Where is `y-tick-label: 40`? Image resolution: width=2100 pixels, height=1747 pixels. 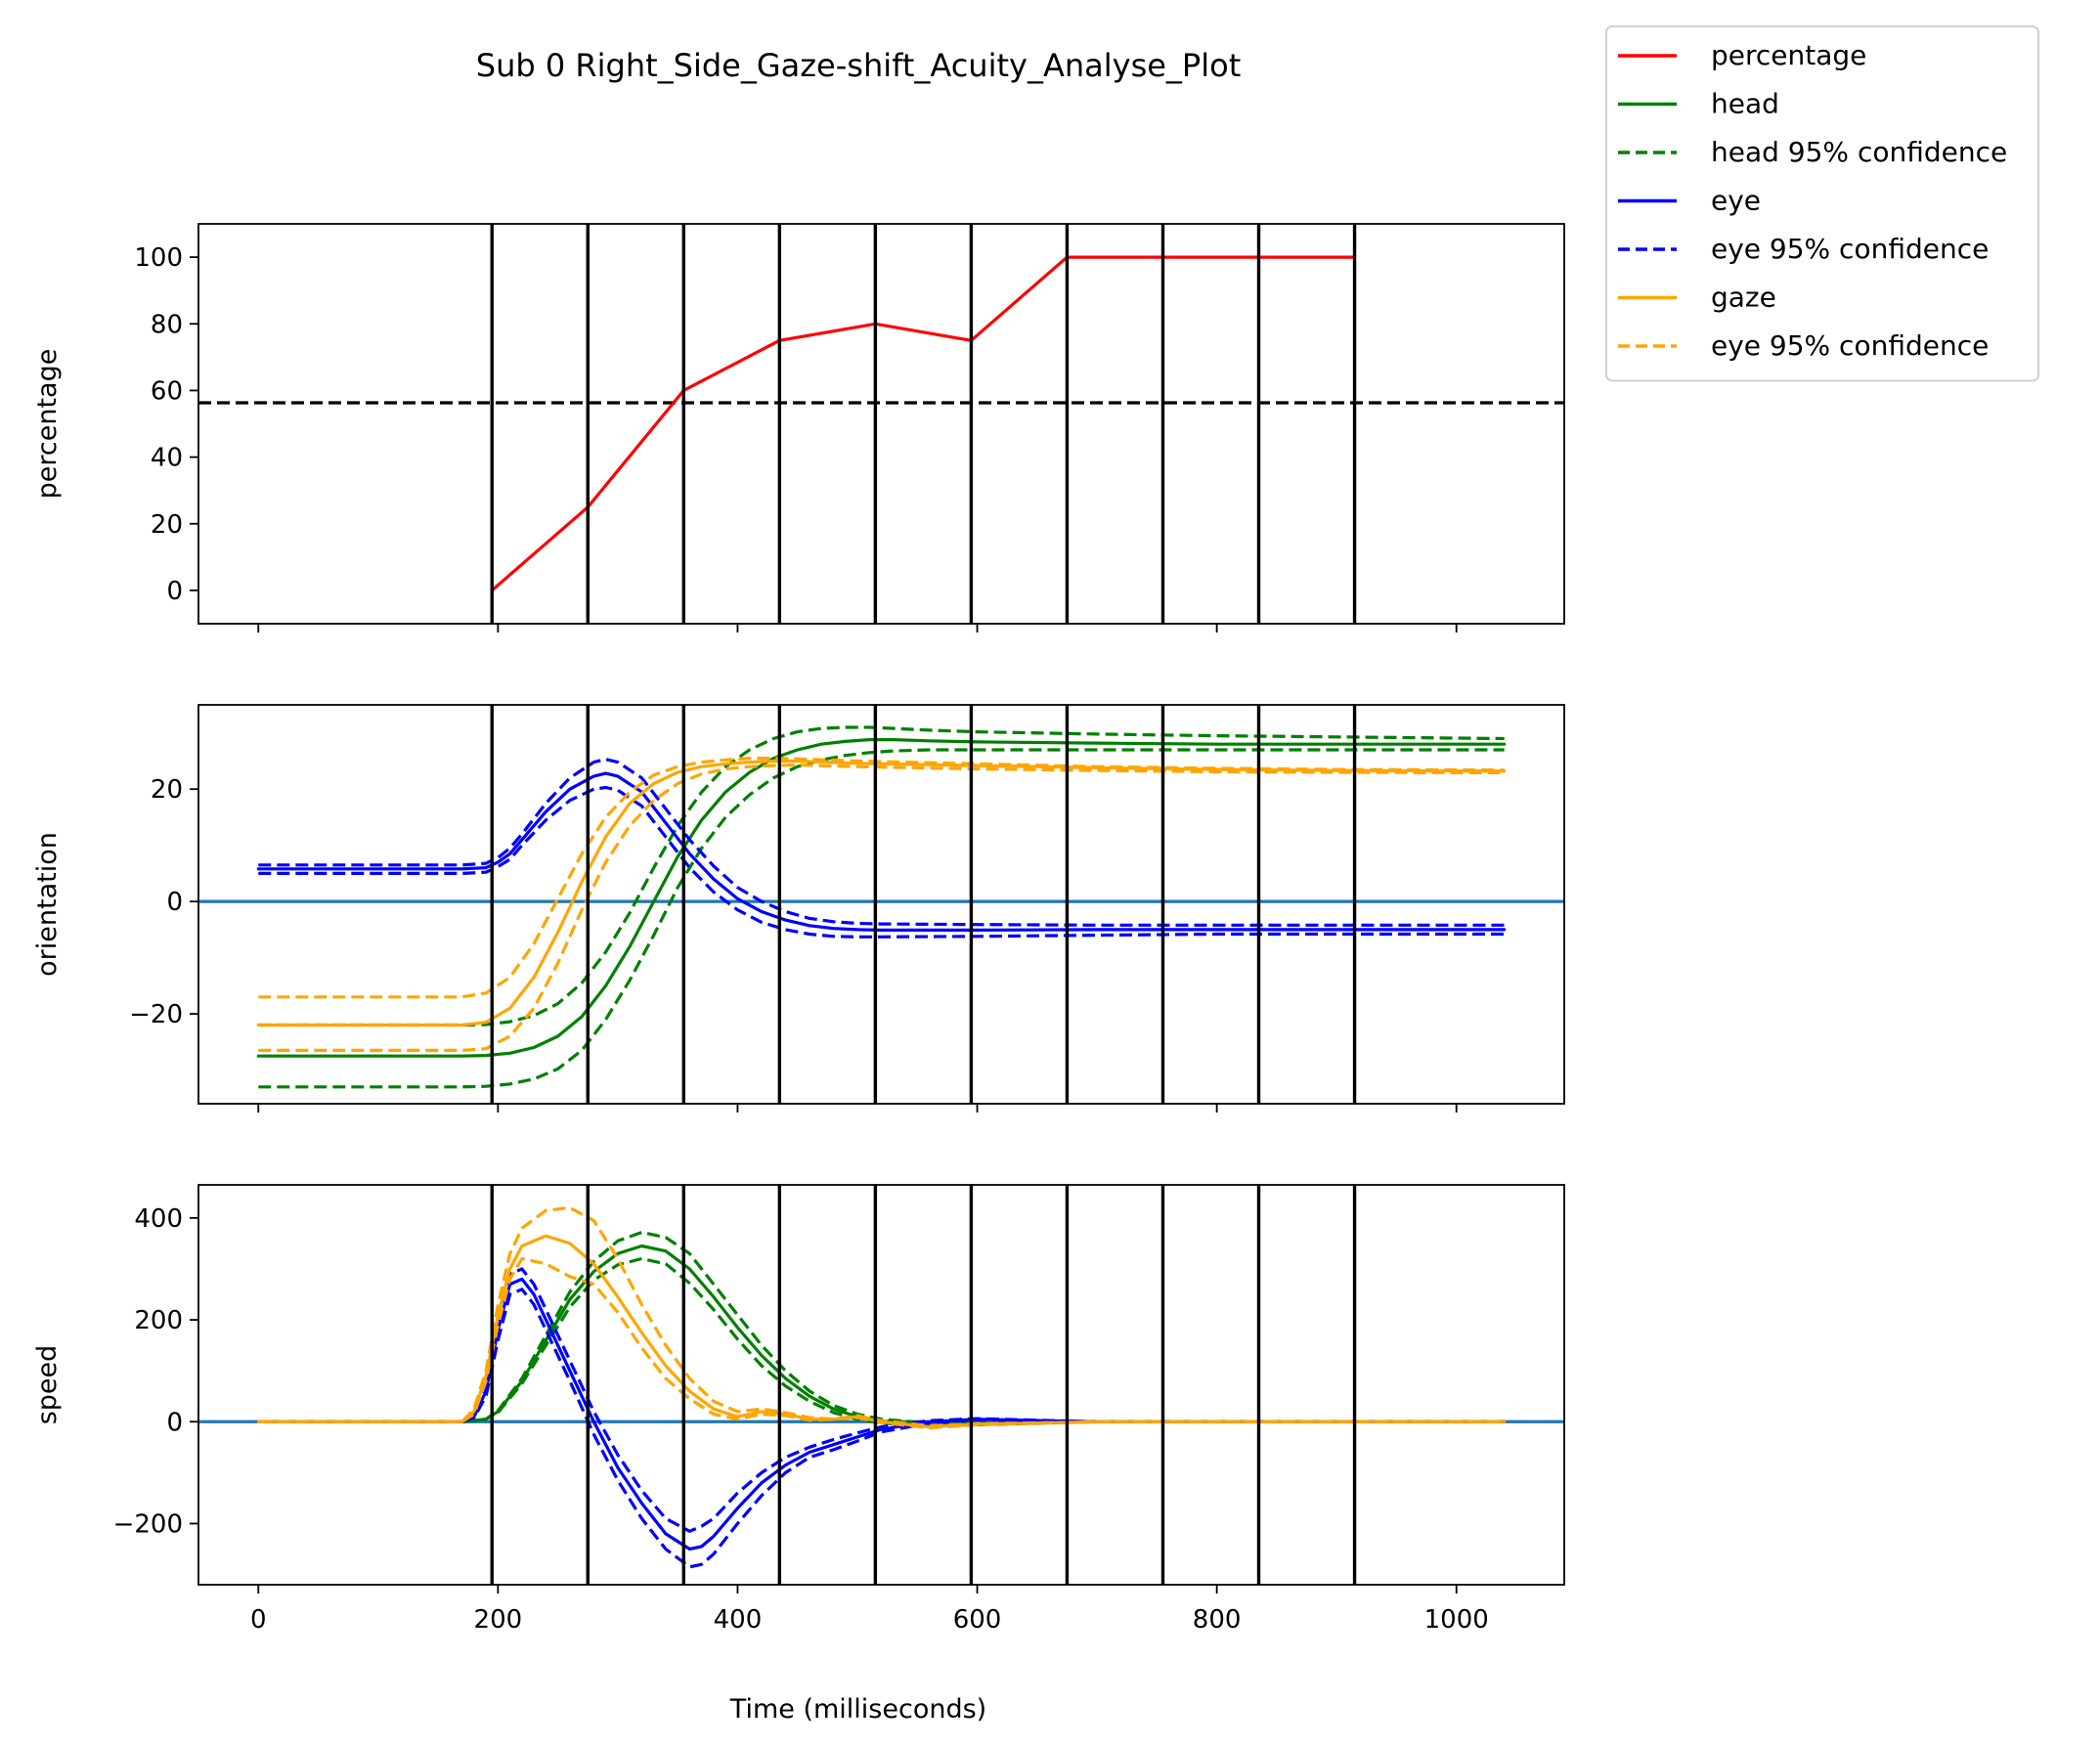
y-tick-label: 40 is located at coordinates (167, 458).